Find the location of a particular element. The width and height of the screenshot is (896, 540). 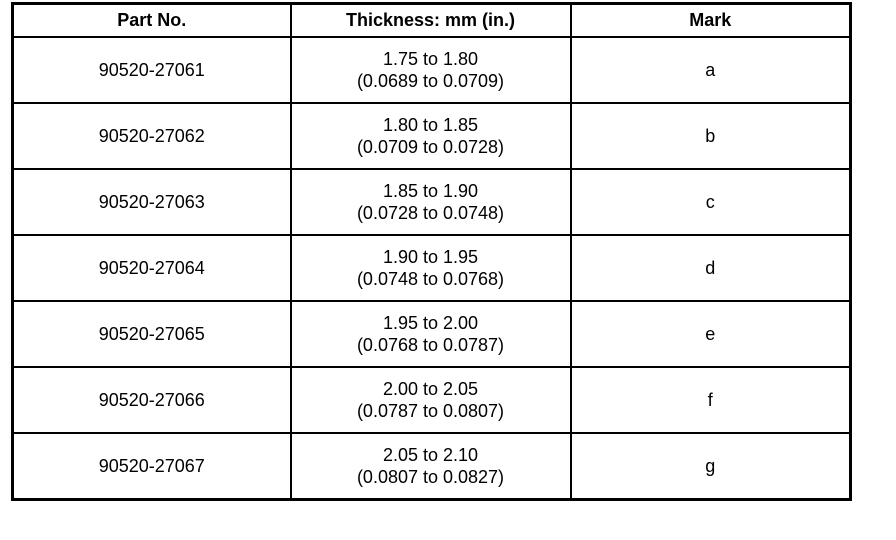

col-header-thickness: Thickness: mm (in.) is located at coordinates (430, 20).